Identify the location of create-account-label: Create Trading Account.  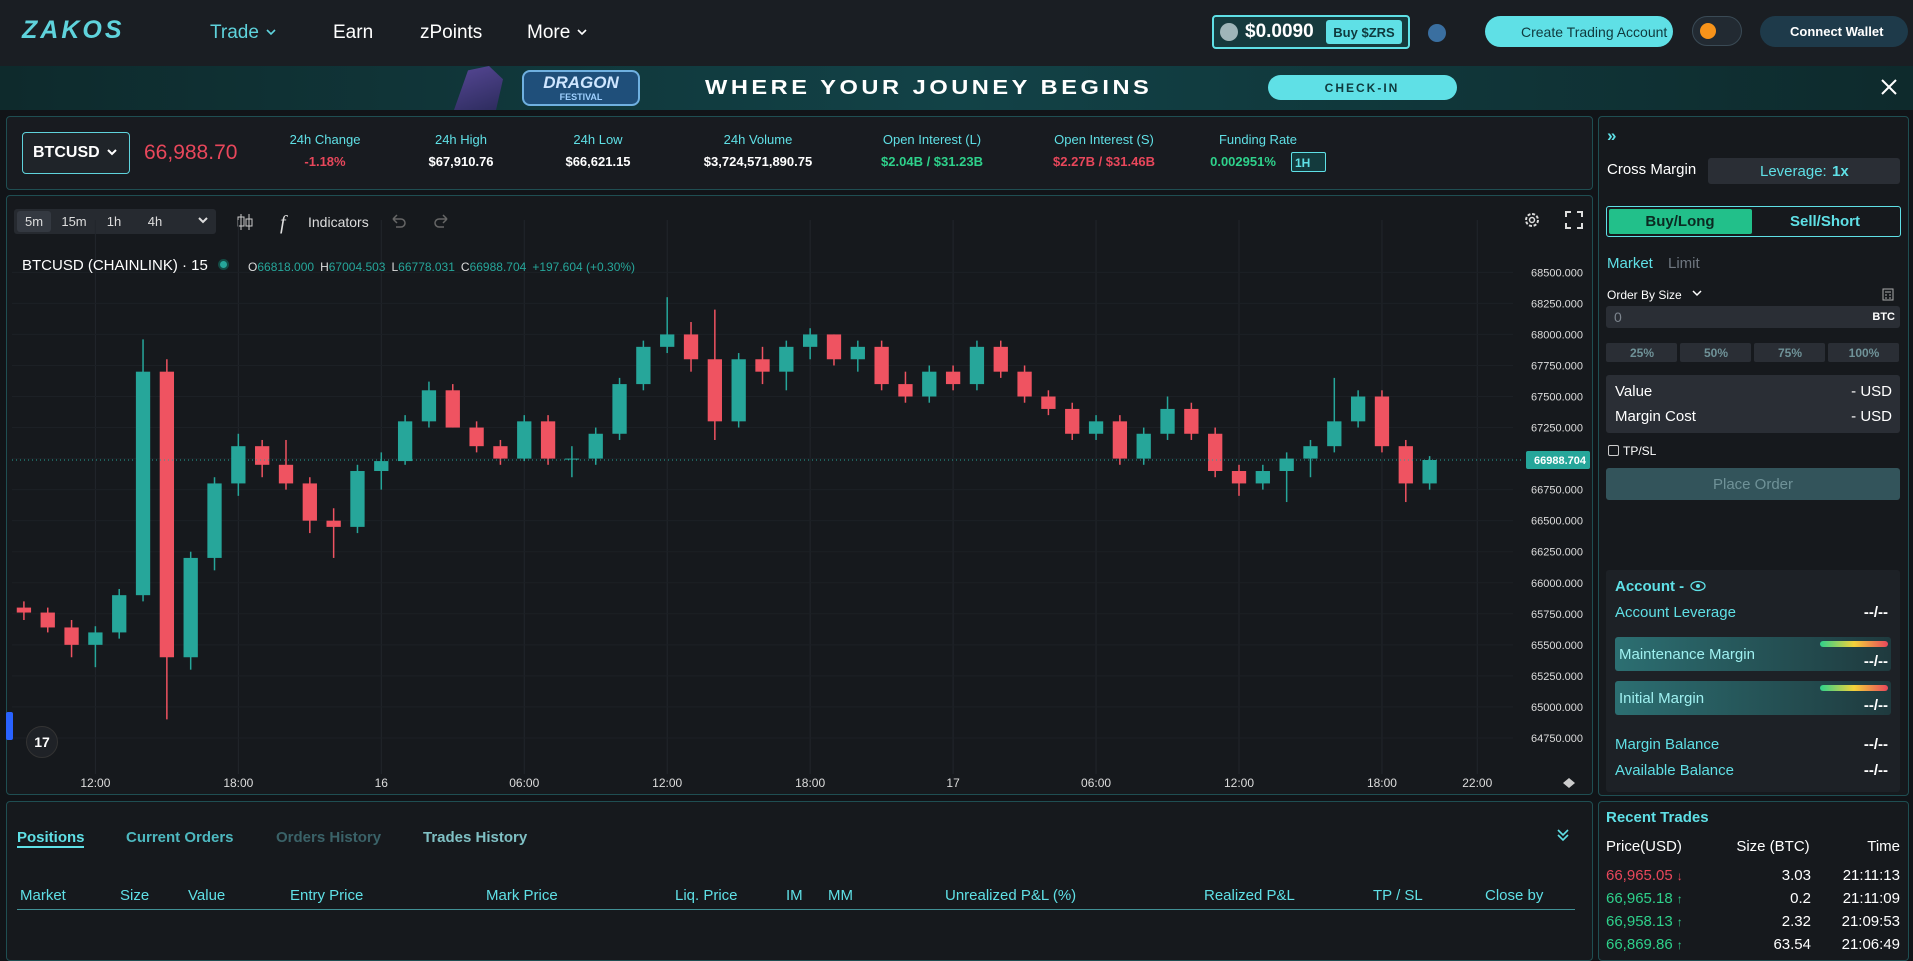
(1594, 32).